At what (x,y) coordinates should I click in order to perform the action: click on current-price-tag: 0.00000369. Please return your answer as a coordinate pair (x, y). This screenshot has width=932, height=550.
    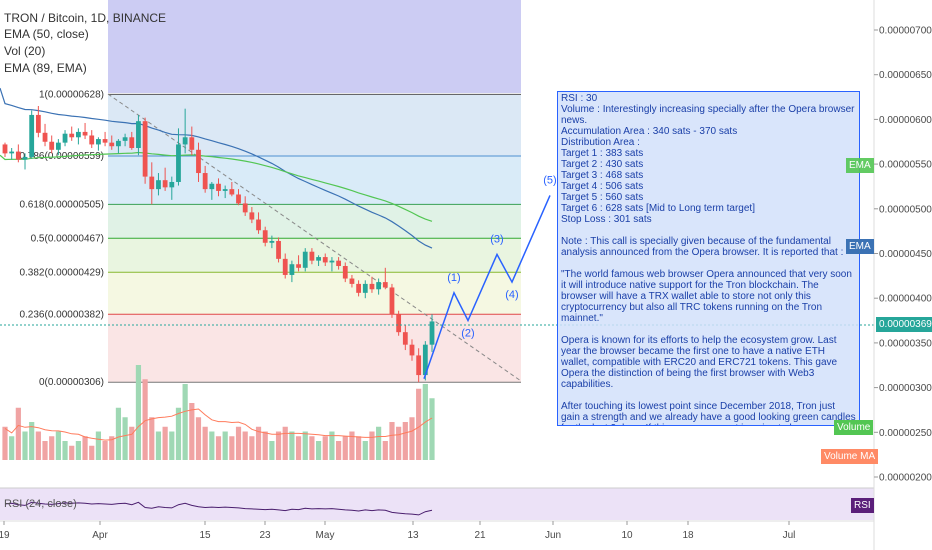
    Looking at the image, I should click on (904, 324).